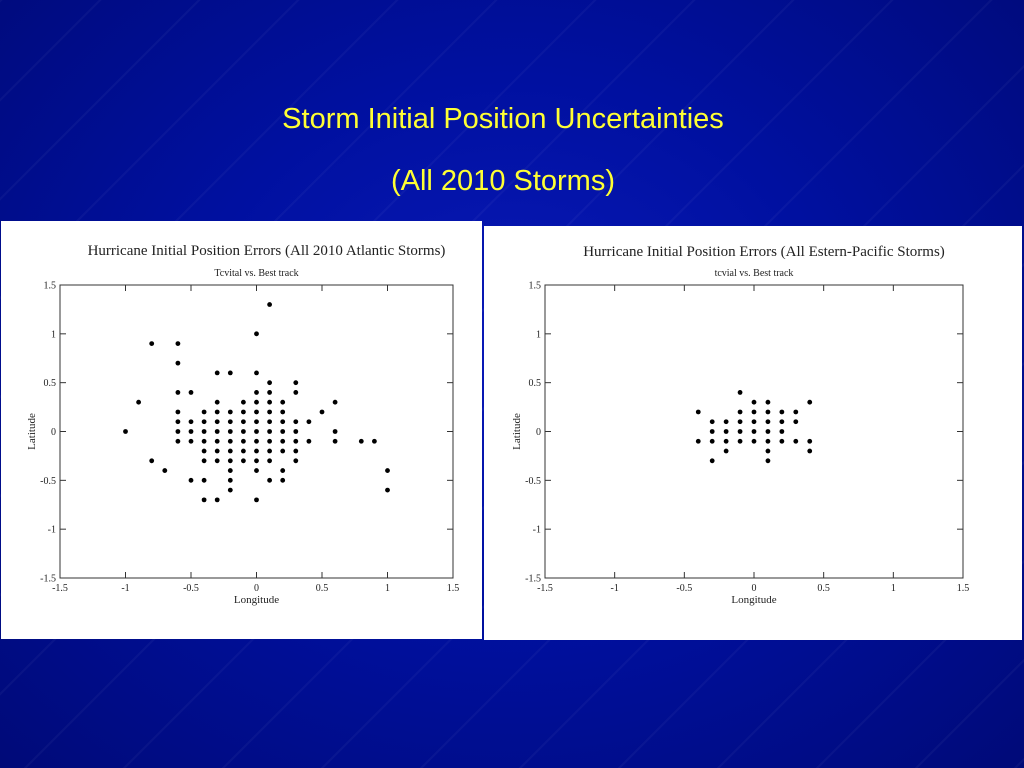 Image resolution: width=1024 pixels, height=768 pixels. Describe the element at coordinates (684, 588) in the screenshot. I see `pacific-x-tick-label: -0.5` at that location.